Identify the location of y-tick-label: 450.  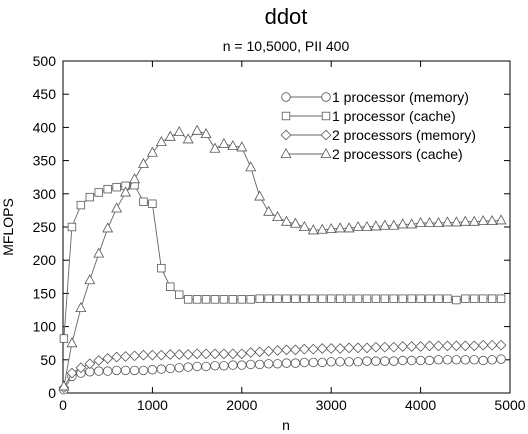
(45, 94).